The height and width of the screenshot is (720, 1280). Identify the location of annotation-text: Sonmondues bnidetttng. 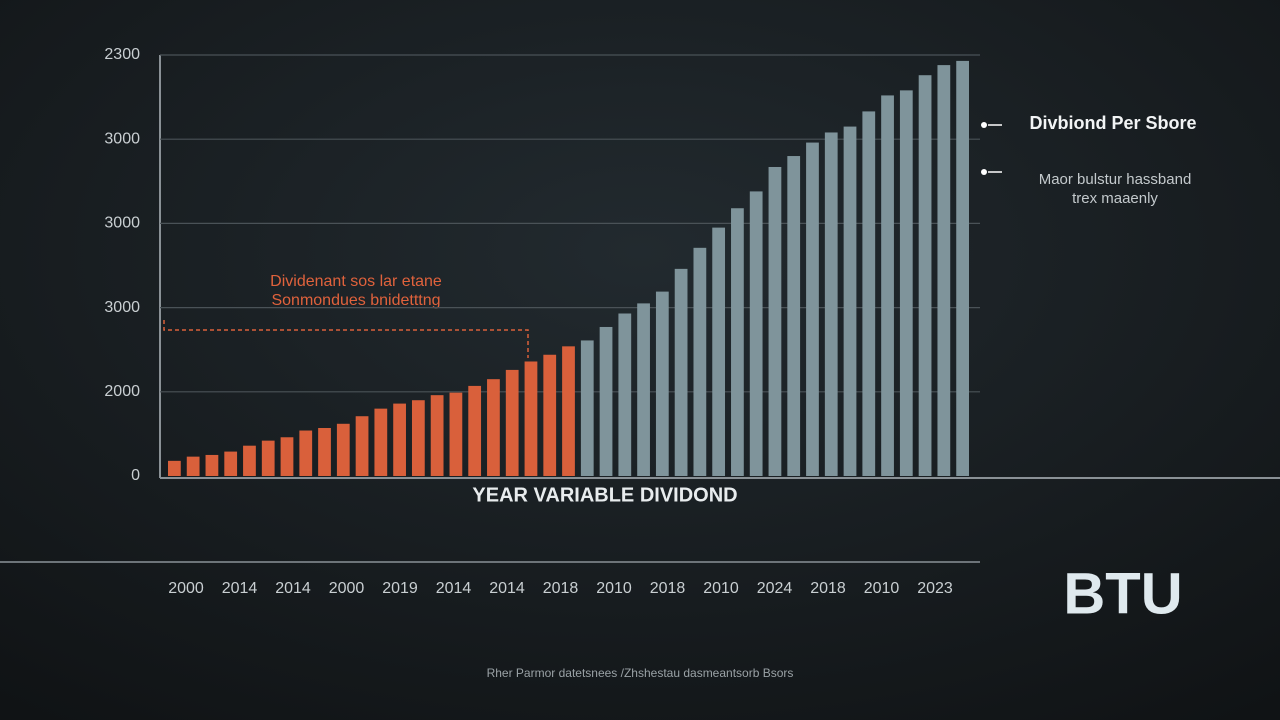
(355, 300).